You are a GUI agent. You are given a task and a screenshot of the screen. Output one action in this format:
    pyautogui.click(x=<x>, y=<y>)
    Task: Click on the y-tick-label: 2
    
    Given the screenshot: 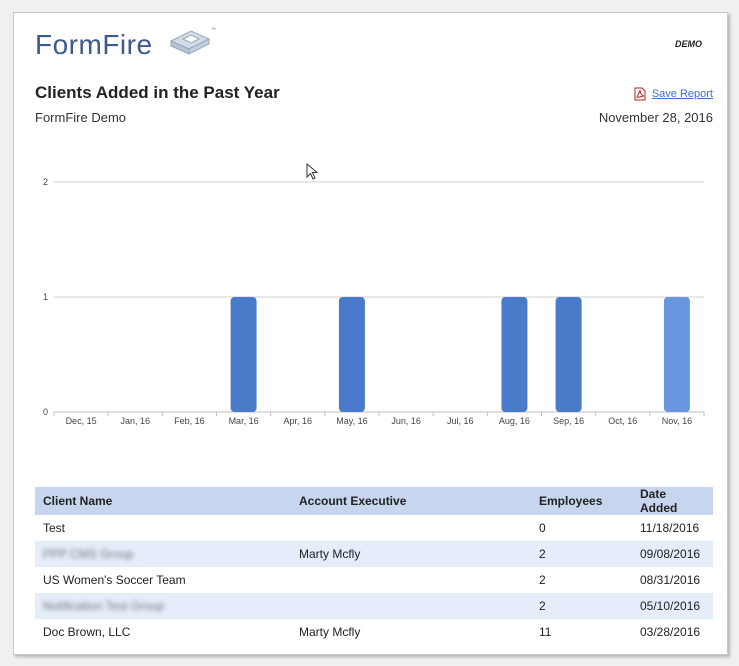 What is the action you would take?
    pyautogui.click(x=45, y=182)
    